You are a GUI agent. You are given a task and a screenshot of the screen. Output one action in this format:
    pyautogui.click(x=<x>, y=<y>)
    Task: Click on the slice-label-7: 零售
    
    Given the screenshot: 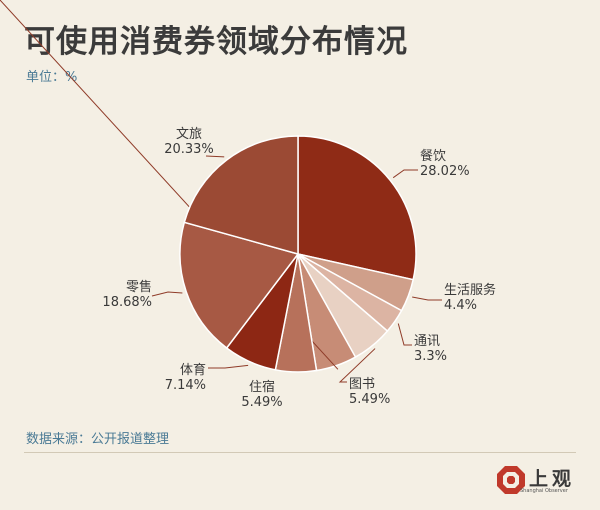 What is the action you would take?
    pyautogui.click(x=139, y=287)
    